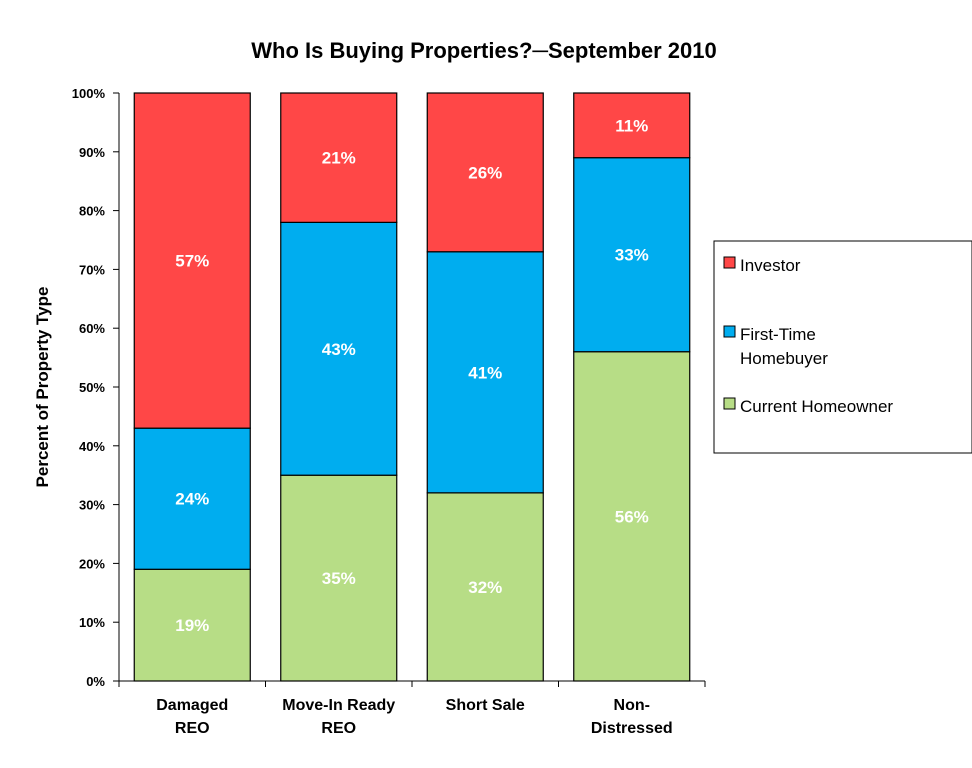 Image resolution: width=972 pixels, height=768 pixels. What do you see at coordinates (784, 358) in the screenshot?
I see `legend-label: Homebuyer` at bounding box center [784, 358].